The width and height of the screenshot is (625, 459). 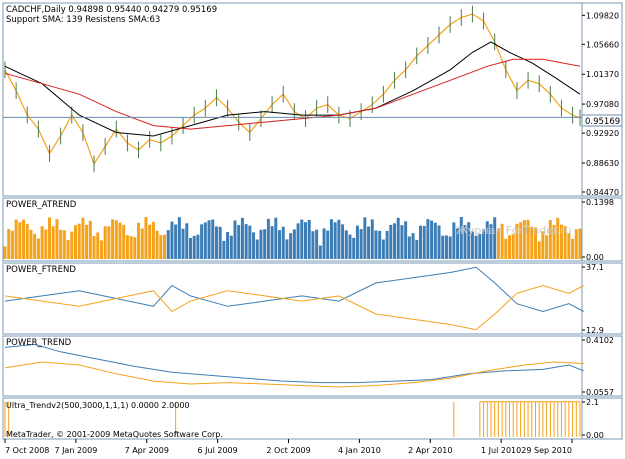 What do you see at coordinates (602, 74) in the screenshot?
I see `y-tick-label: 1.01370` at bounding box center [602, 74].